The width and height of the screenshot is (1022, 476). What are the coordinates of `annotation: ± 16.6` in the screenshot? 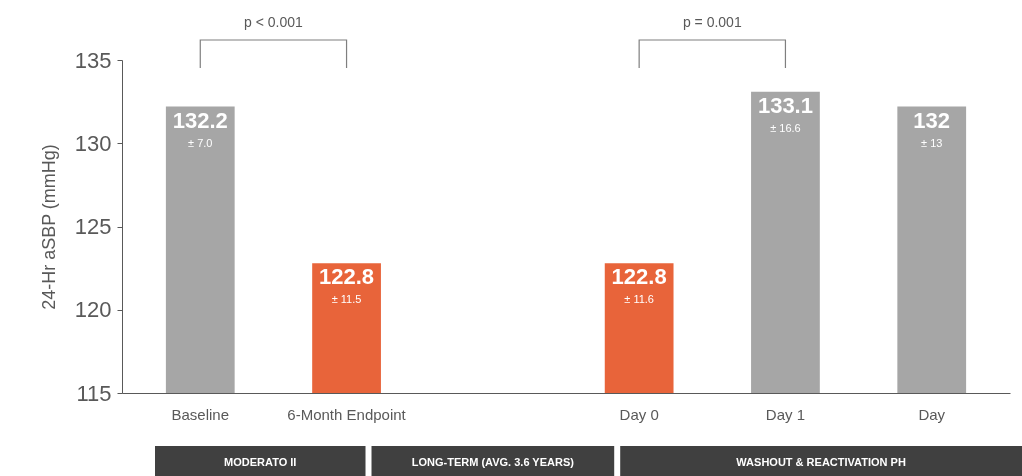 It's located at (785, 127).